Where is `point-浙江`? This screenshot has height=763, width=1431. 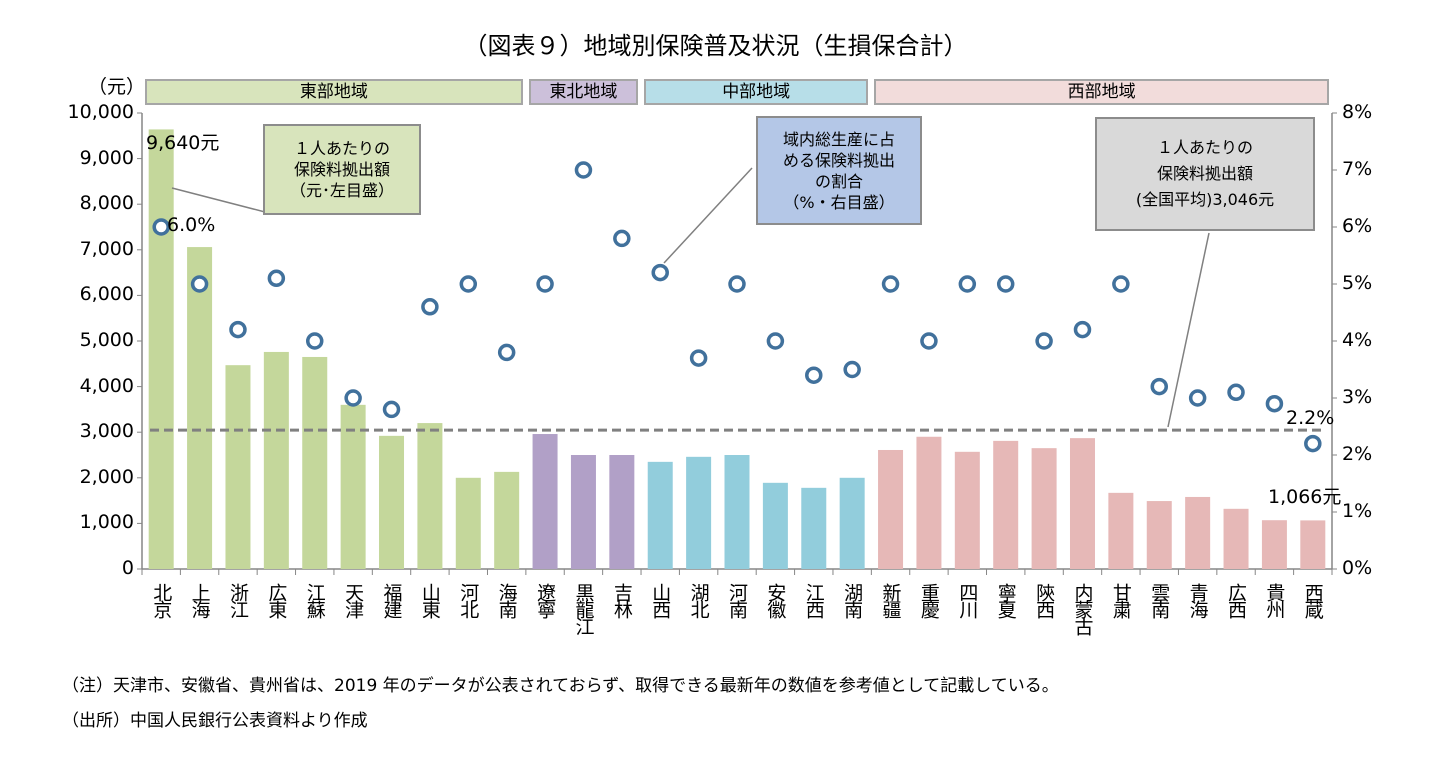 point-浙江 is located at coordinates (238, 329).